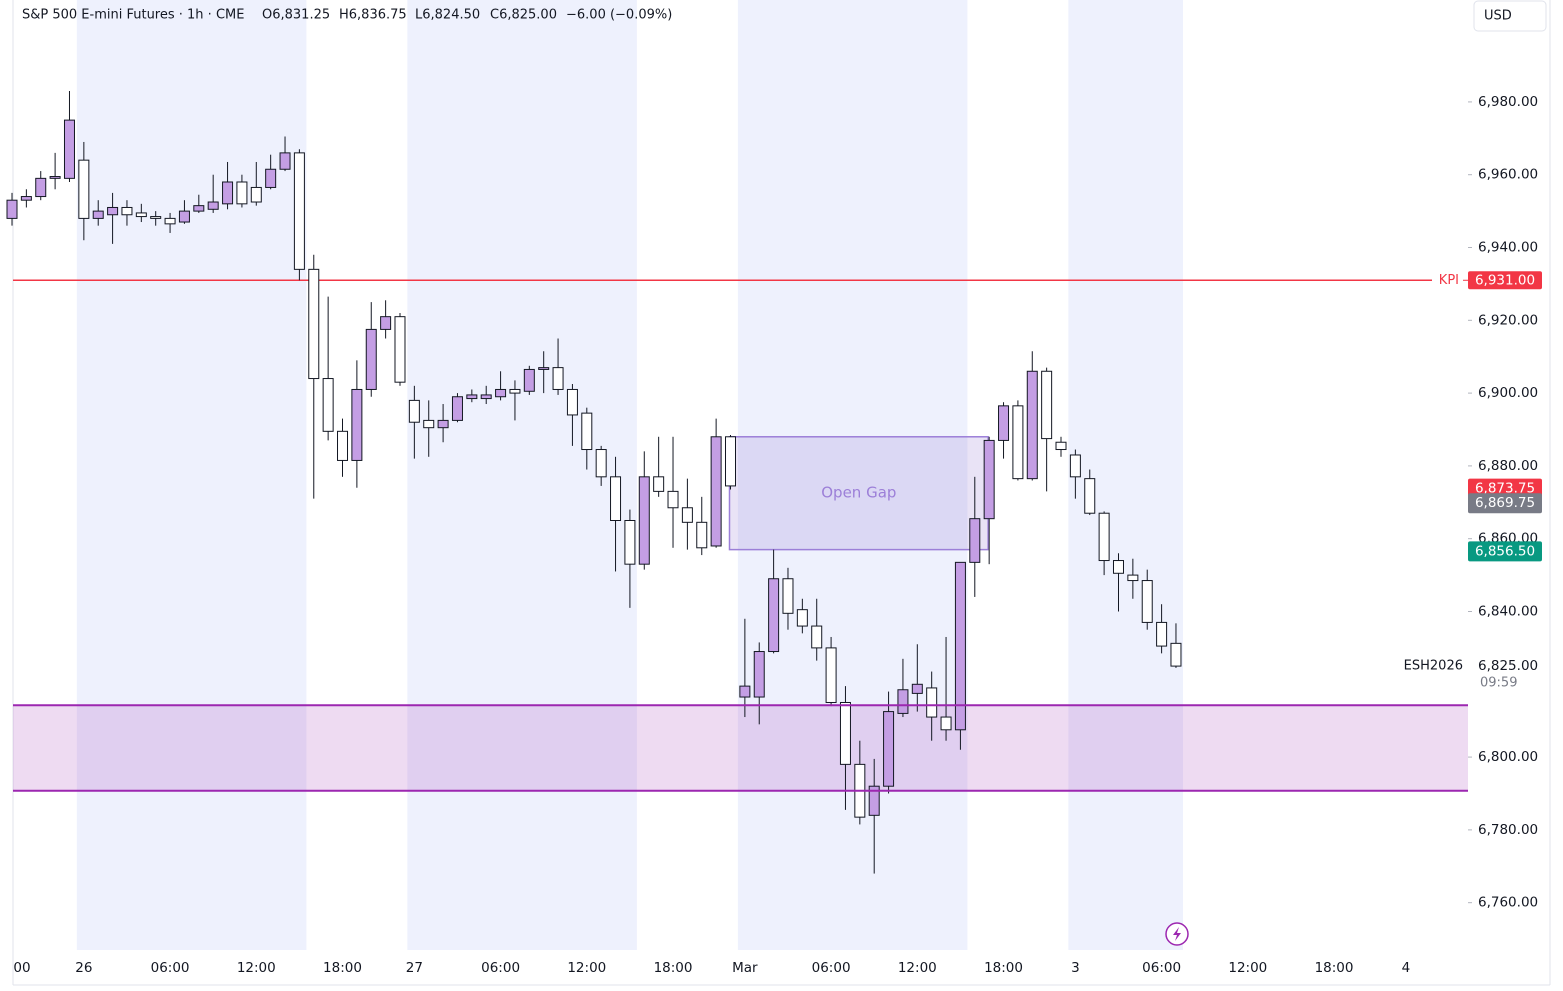 This screenshot has height=991, width=1563. I want to click on alert-icon, so click(1177, 934).